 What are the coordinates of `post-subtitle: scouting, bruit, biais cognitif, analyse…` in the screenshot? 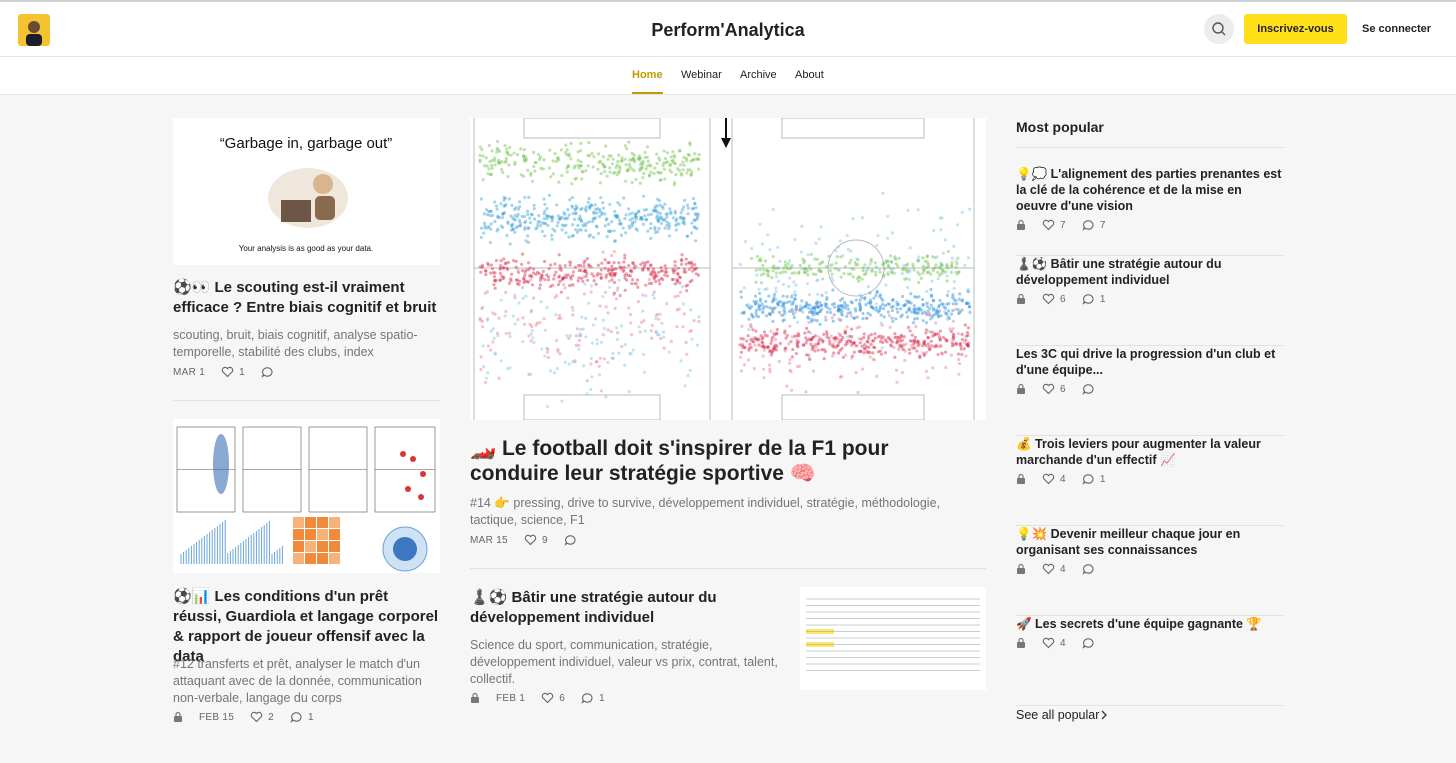 It's located at (295, 343).